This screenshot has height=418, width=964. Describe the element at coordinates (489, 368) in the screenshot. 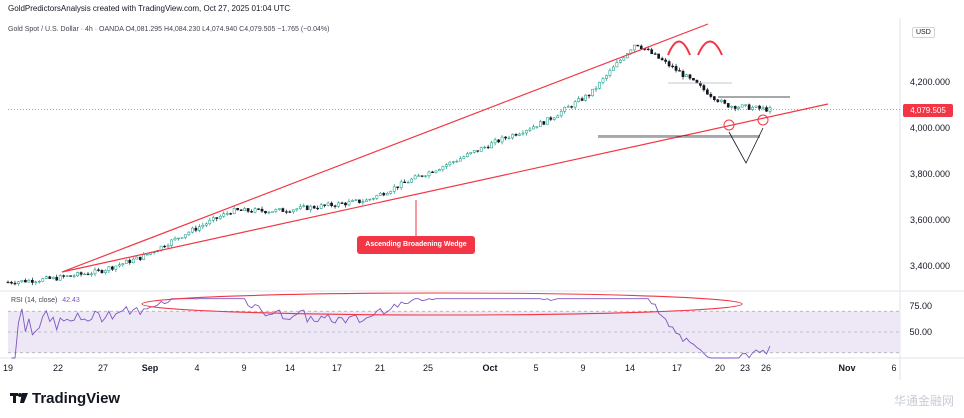

I see `time-tick-label: Oct` at that location.